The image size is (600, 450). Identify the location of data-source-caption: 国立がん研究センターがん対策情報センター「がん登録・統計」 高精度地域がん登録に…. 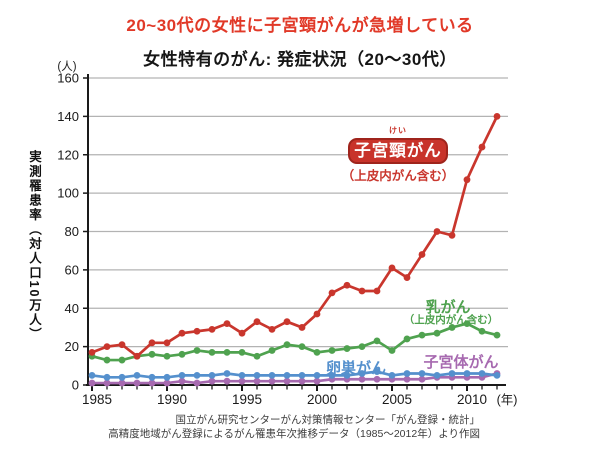
(294, 427).